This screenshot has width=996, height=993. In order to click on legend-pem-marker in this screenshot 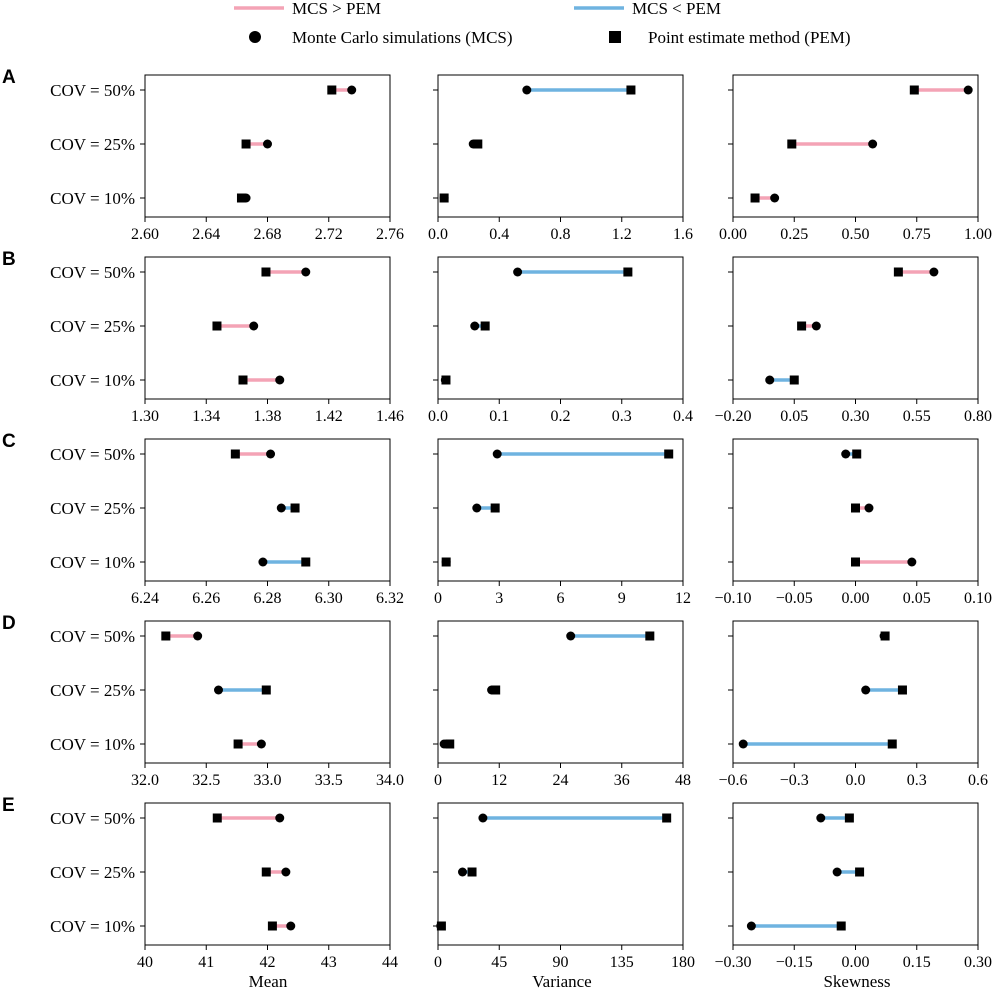, I will do `click(615, 37)`.